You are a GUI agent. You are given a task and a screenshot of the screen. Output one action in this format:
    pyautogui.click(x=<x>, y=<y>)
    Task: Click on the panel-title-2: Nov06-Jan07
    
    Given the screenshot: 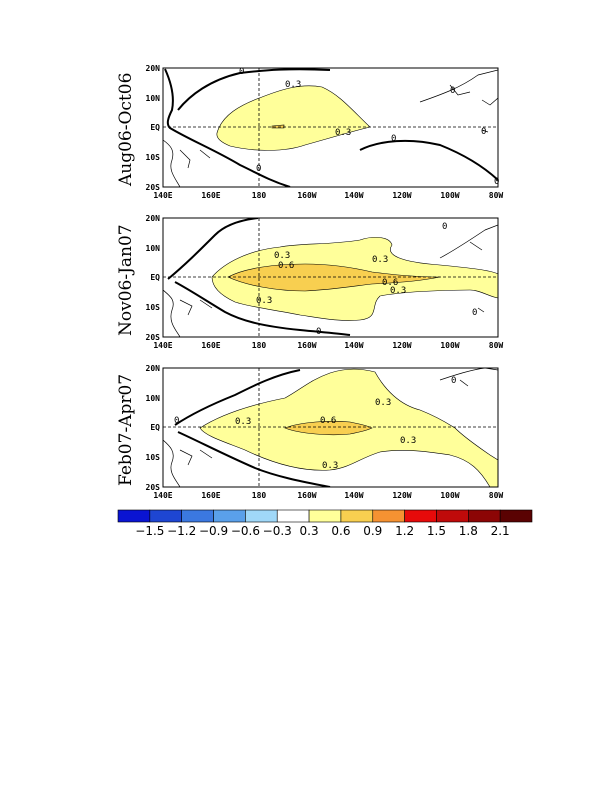 What is the action you would take?
    pyautogui.click(x=126, y=280)
    